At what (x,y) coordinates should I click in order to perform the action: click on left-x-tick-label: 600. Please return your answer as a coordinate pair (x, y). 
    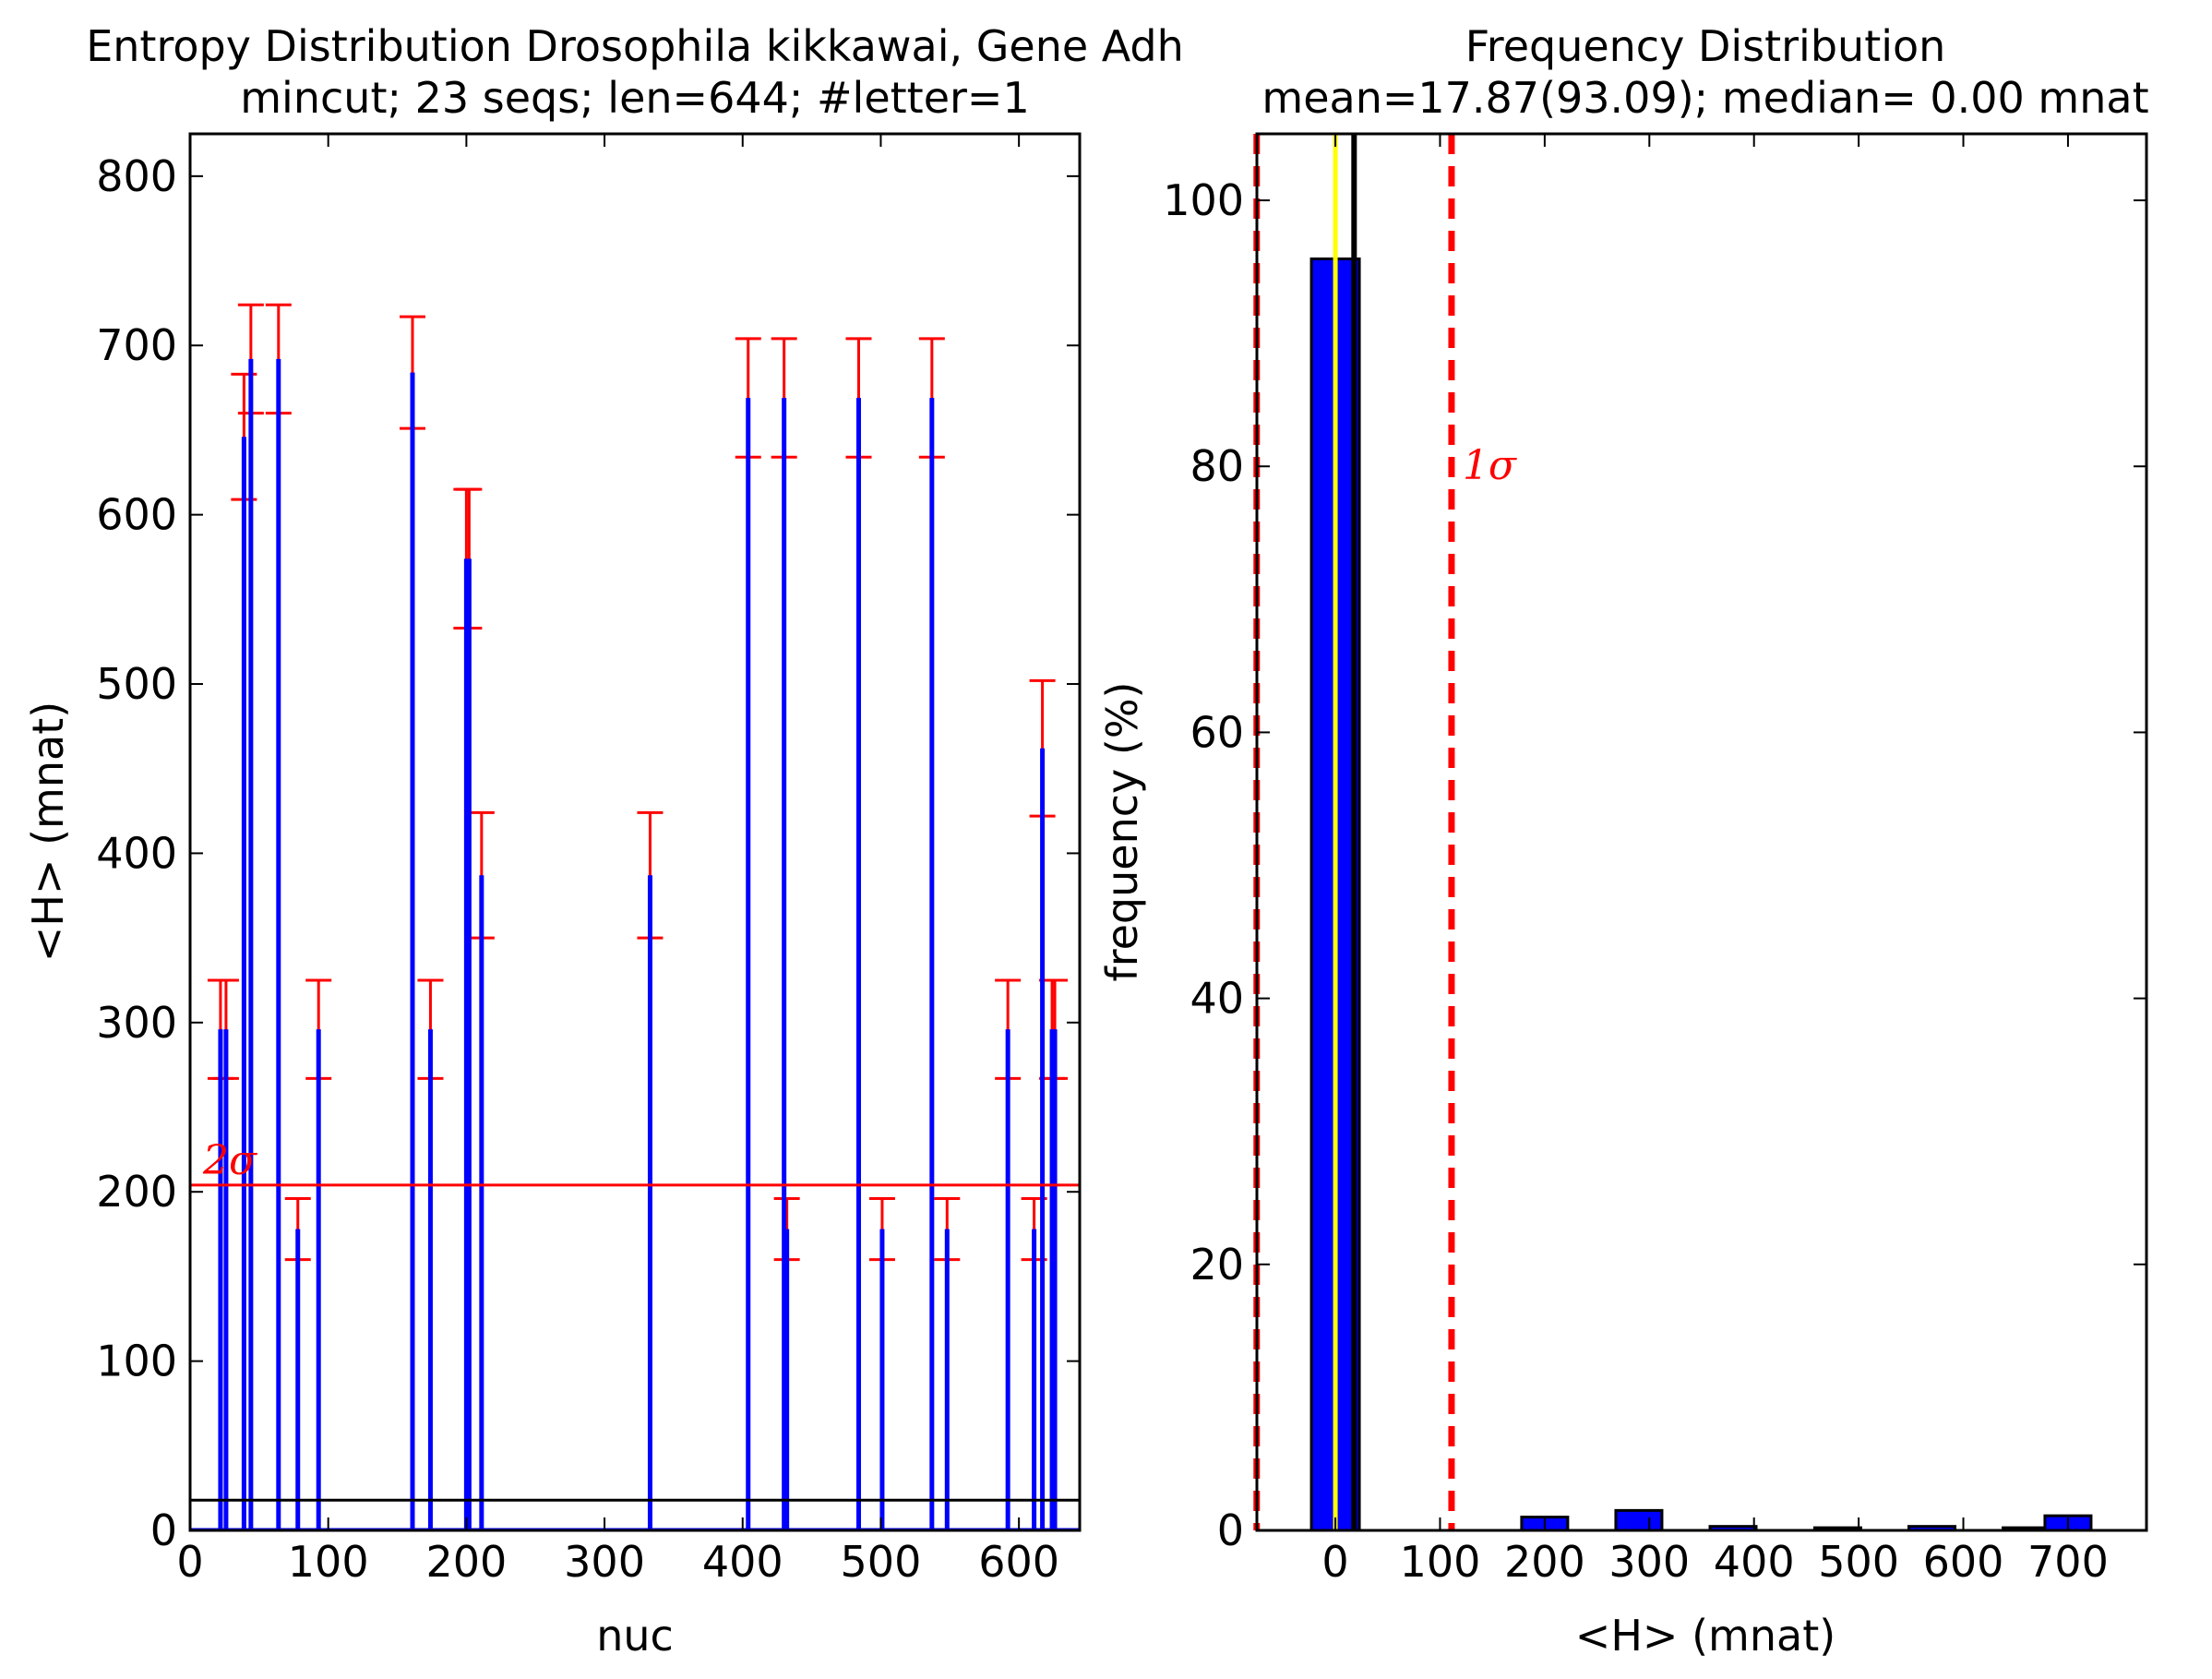
    Looking at the image, I should click on (1018, 1562).